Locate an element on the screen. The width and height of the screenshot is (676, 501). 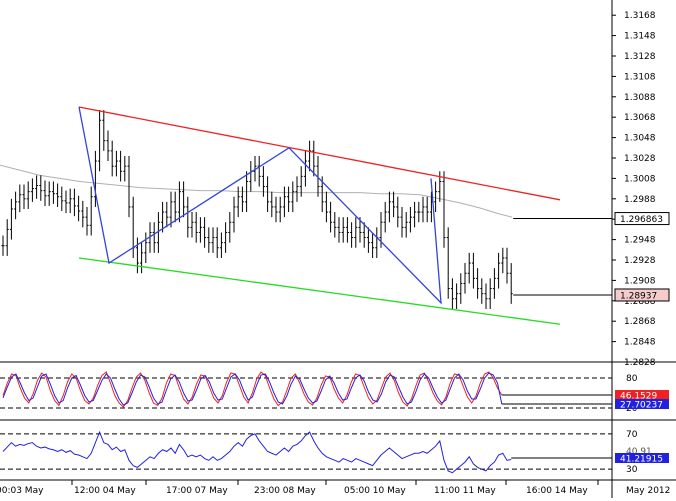
price-tick-label: 1.2848 is located at coordinates (640, 343).